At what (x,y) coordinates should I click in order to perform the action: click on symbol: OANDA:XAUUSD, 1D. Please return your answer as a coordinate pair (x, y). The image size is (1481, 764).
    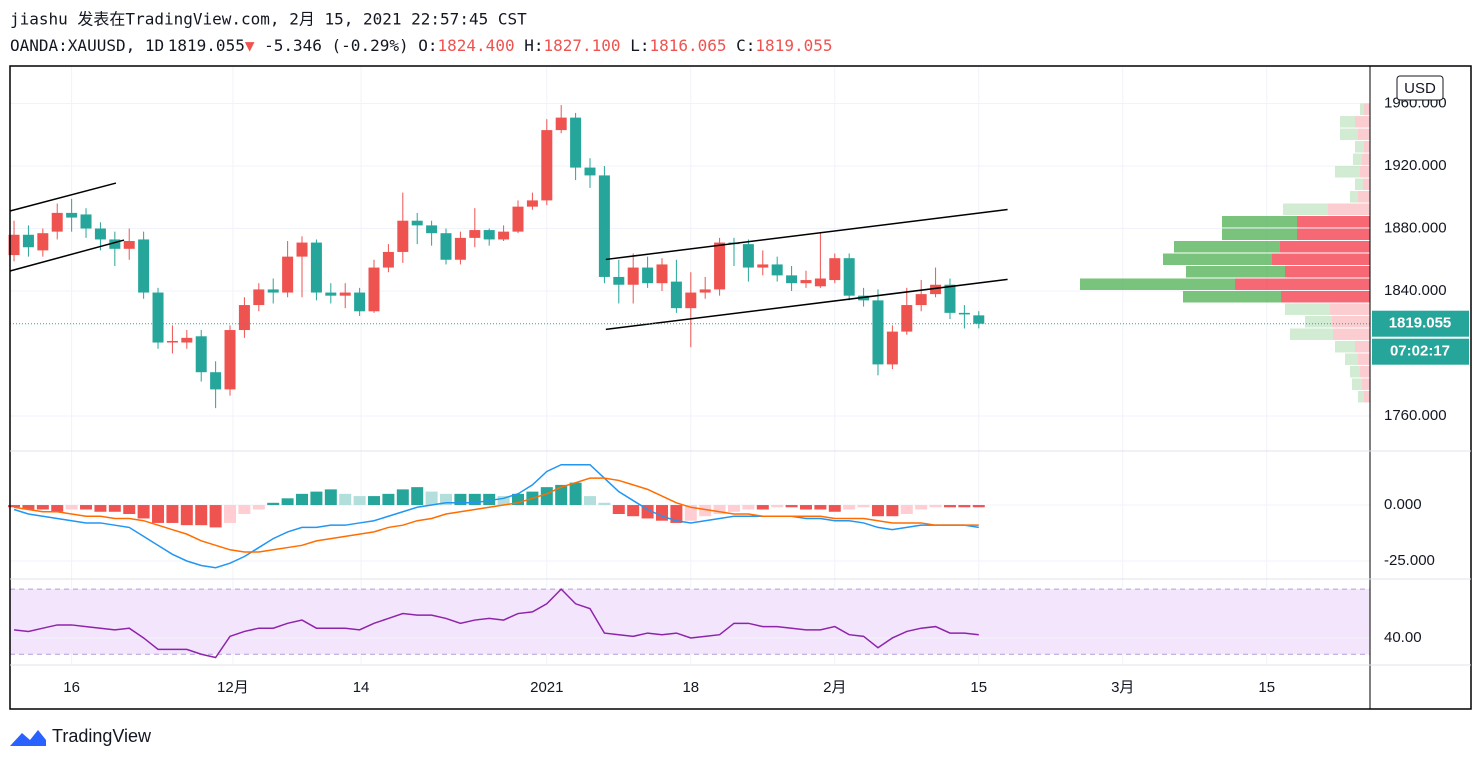
    Looking at the image, I should click on (87, 45).